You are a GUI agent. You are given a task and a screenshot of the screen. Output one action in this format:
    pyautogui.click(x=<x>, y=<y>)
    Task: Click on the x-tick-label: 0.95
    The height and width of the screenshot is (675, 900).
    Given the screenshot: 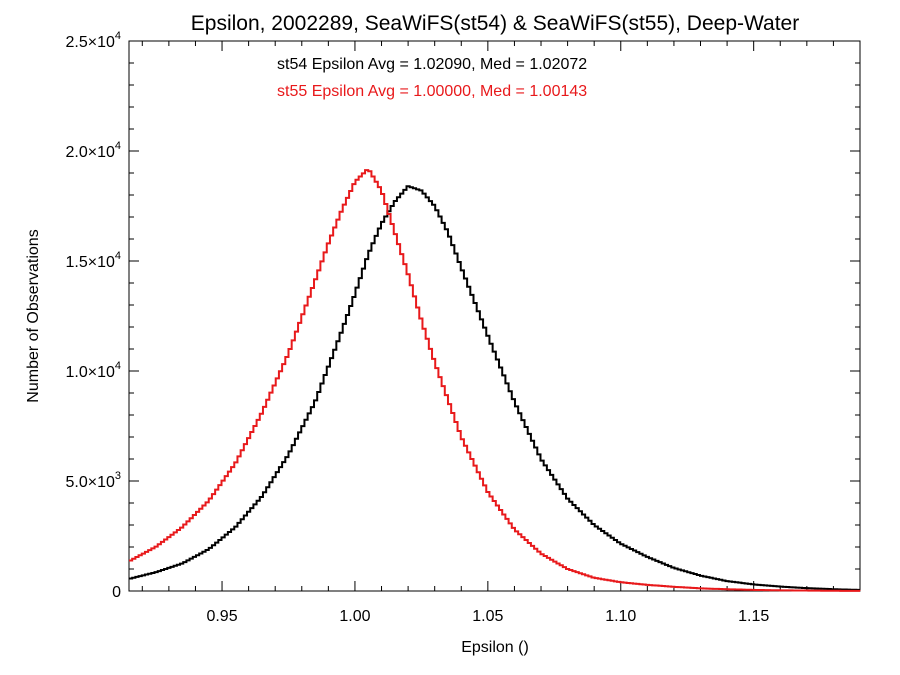 What is the action you would take?
    pyautogui.click(x=221, y=616)
    